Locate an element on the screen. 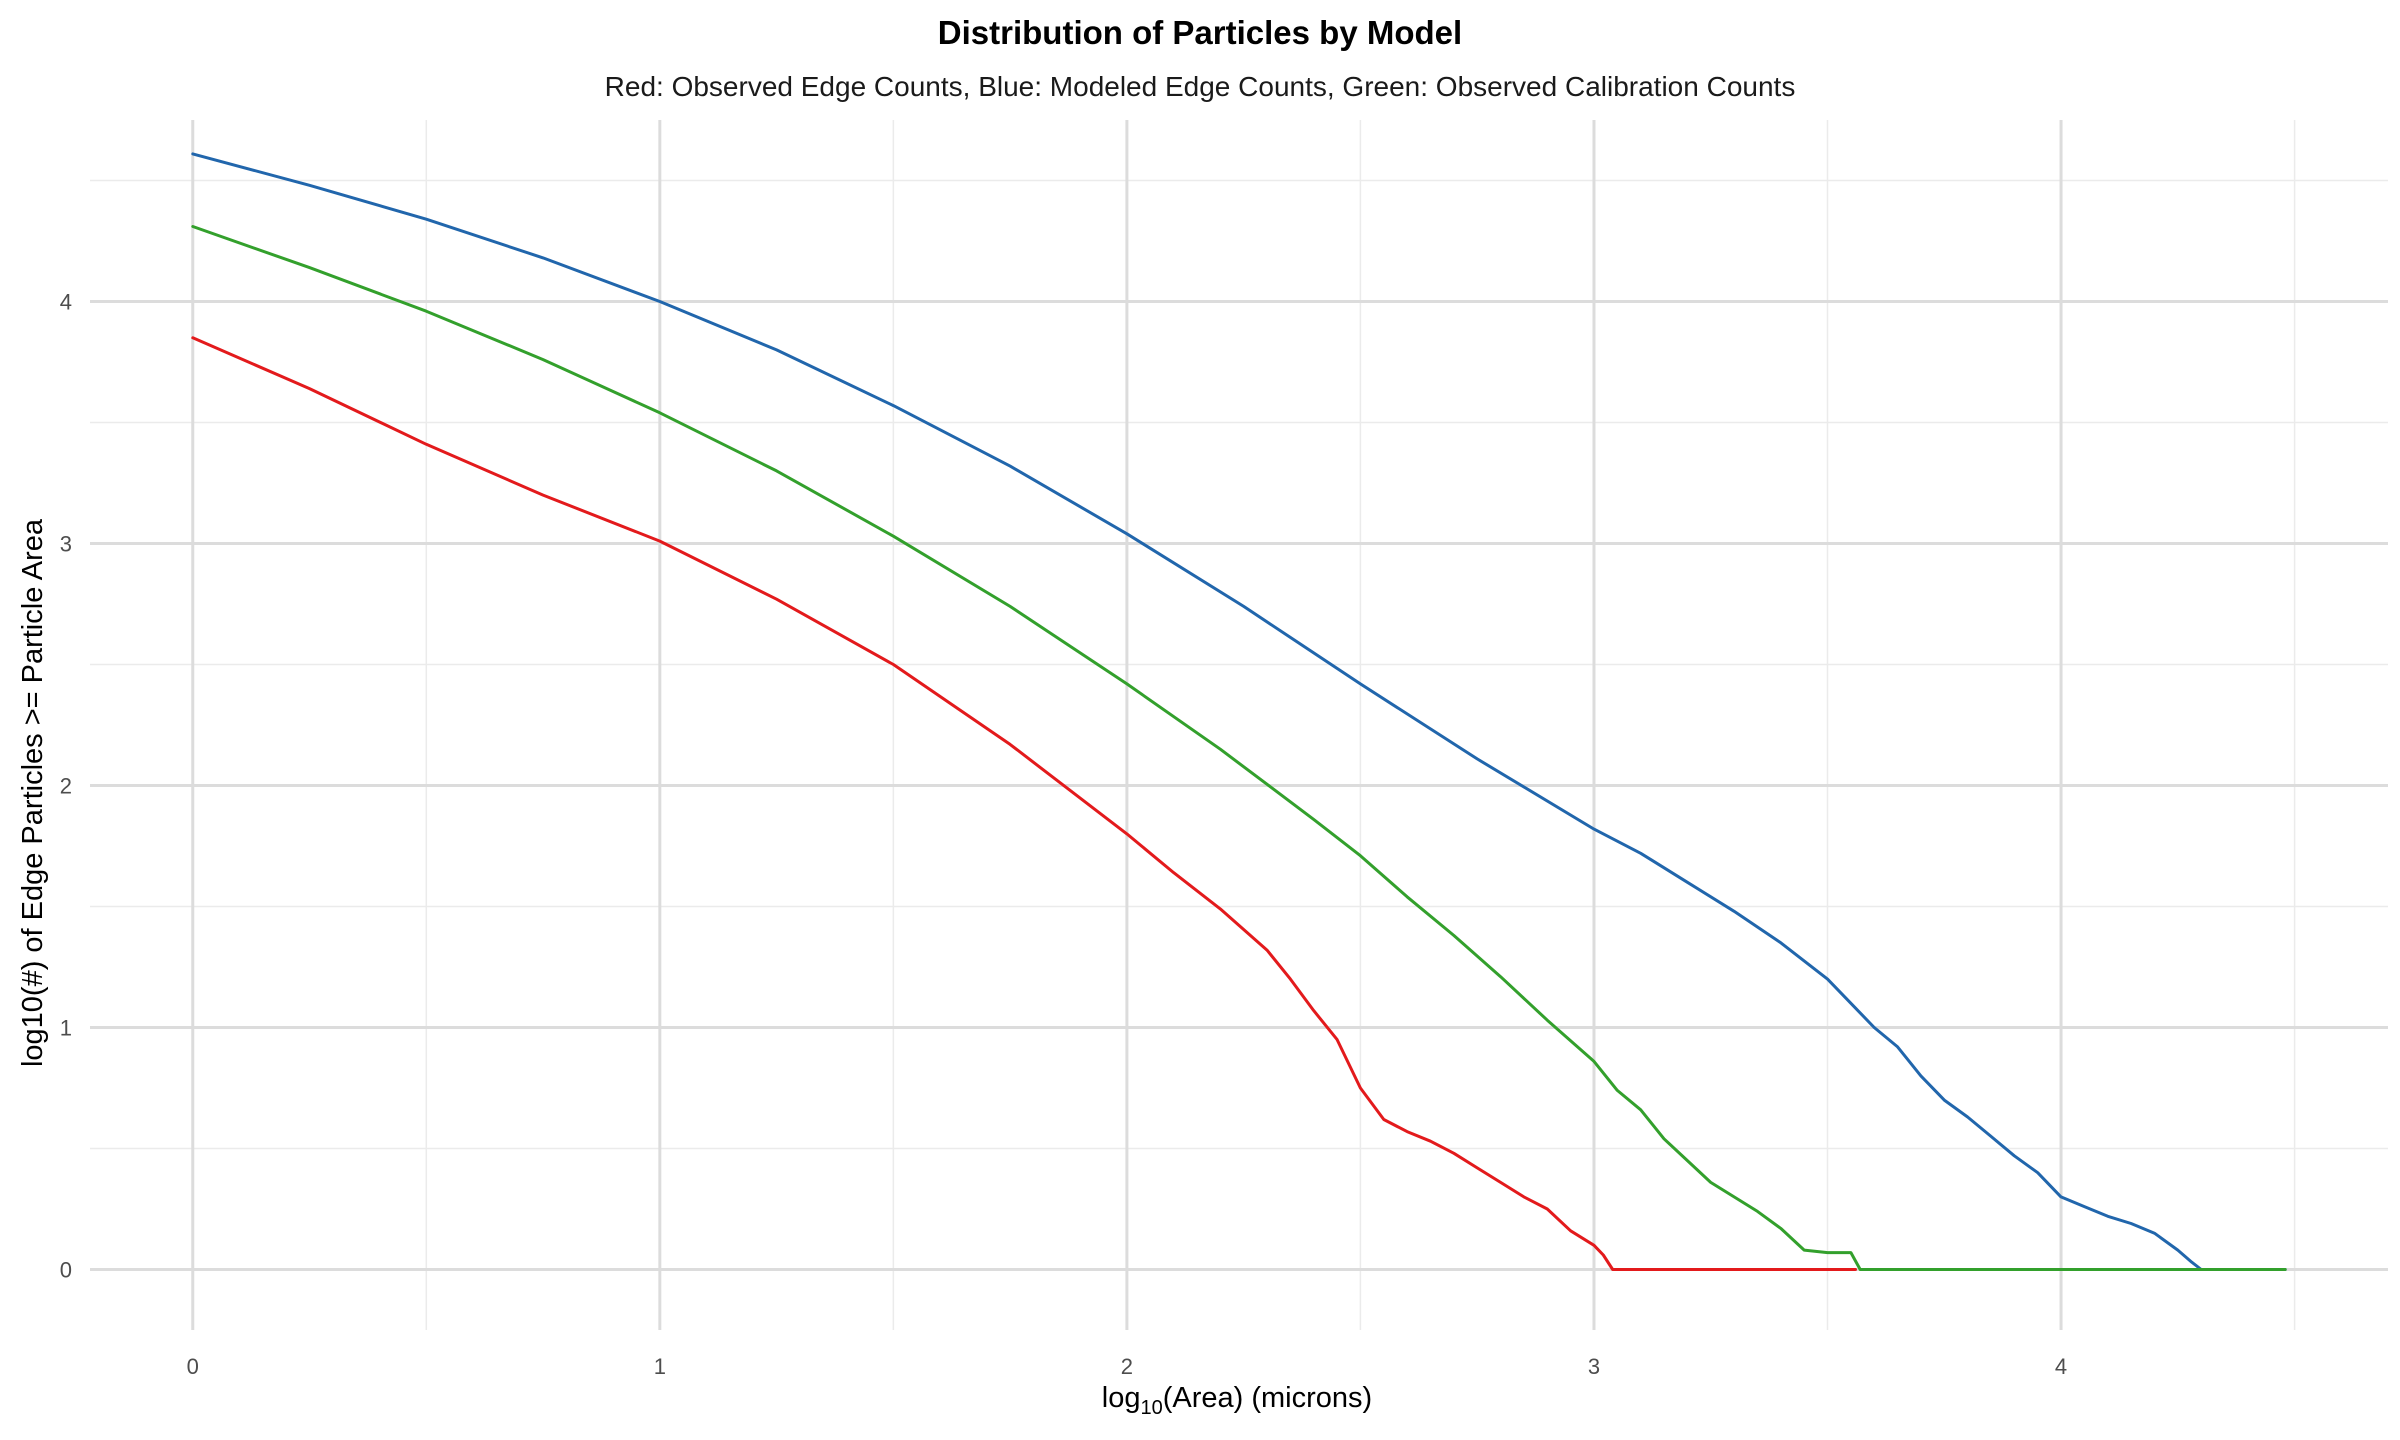  x-axis-label-prefix: log is located at coordinates (1121, 1398).